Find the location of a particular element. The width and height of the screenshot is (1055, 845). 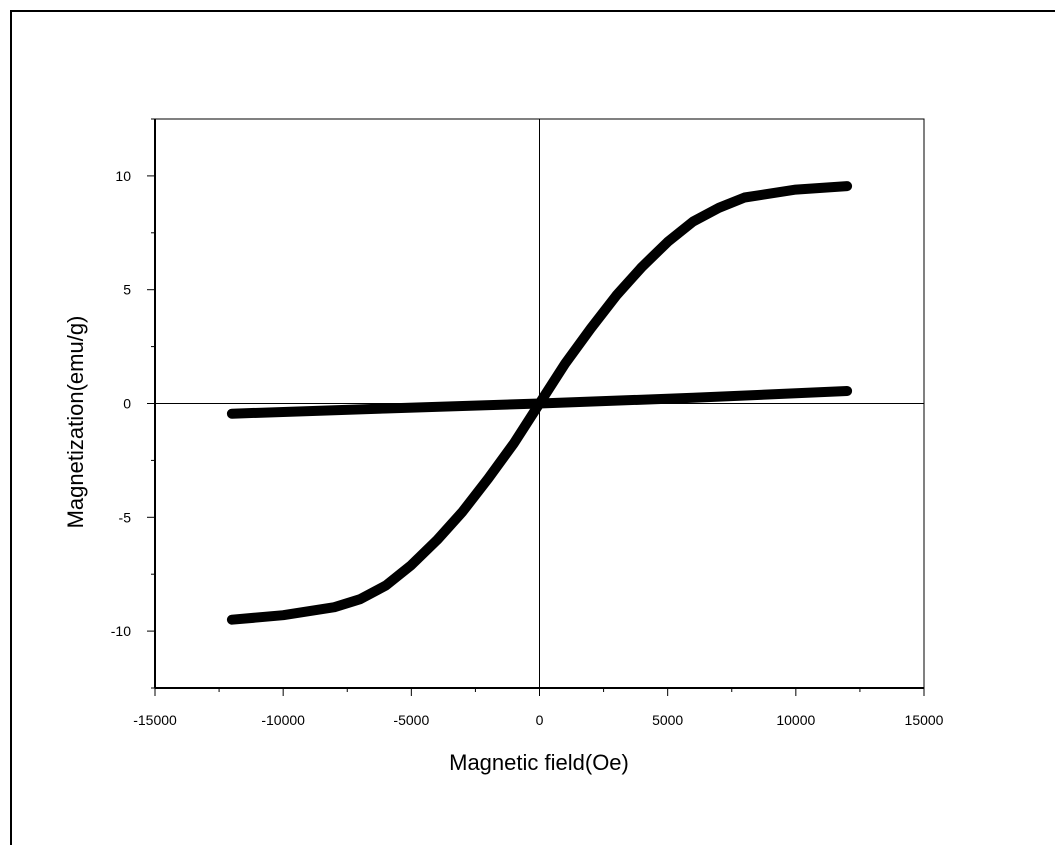

x-tick-label: 10000 is located at coordinates (795, 720).